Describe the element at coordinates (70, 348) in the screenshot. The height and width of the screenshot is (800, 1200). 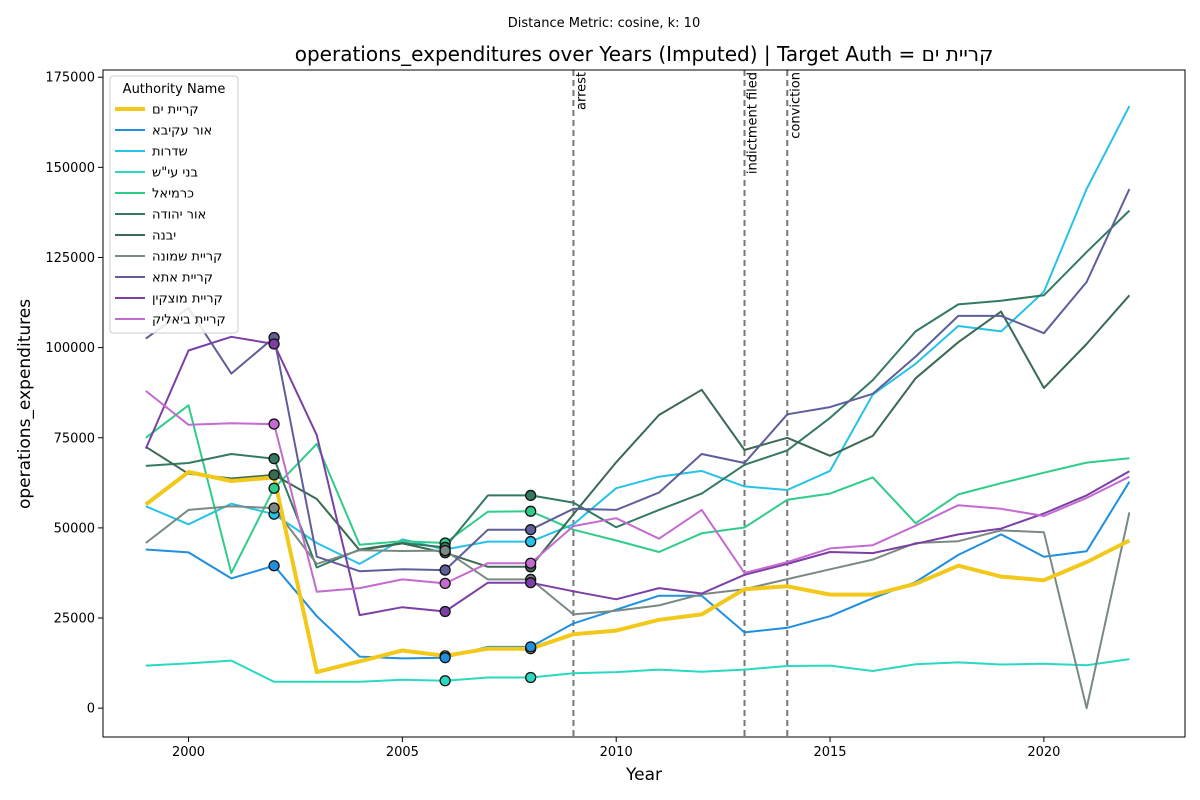
I see `y-tick-label: 100000` at that location.